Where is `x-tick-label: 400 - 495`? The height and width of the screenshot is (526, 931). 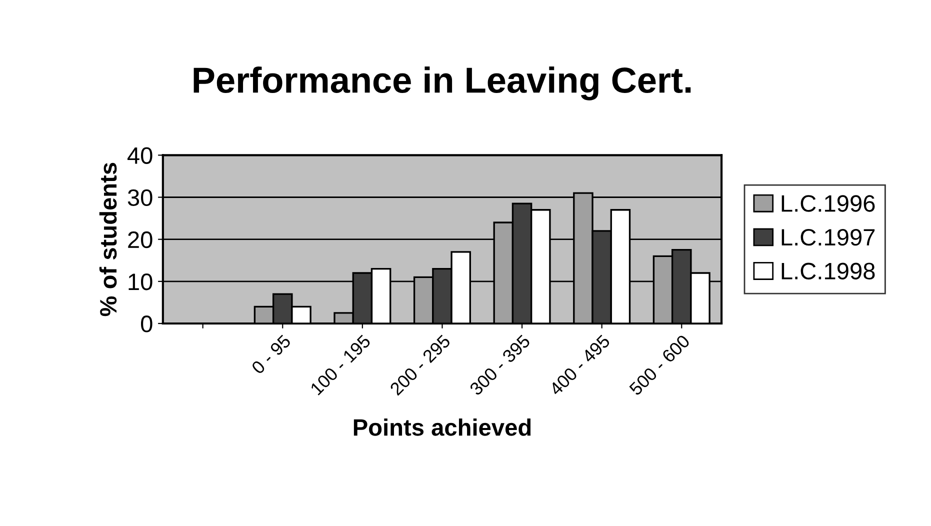
x-tick-label: 400 - 495 is located at coordinates (579, 365).